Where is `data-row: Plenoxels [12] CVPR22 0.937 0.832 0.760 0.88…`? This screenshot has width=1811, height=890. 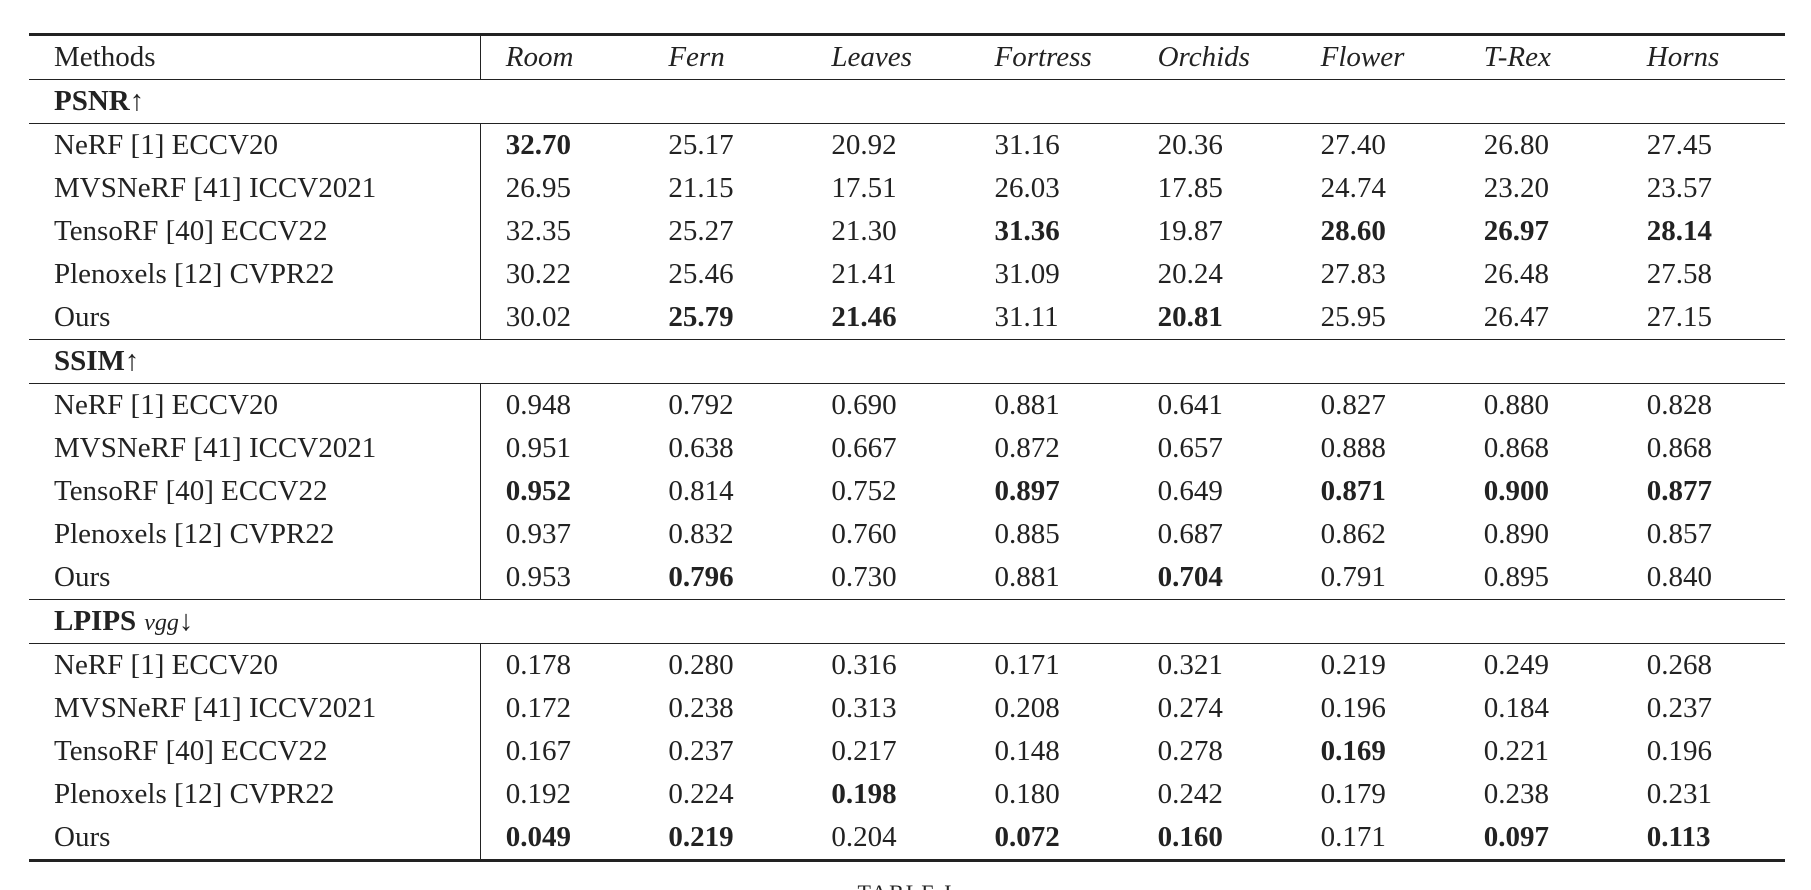 data-row: Plenoxels [12] CVPR22 0.937 0.832 0.760 0.88… is located at coordinates (907, 534).